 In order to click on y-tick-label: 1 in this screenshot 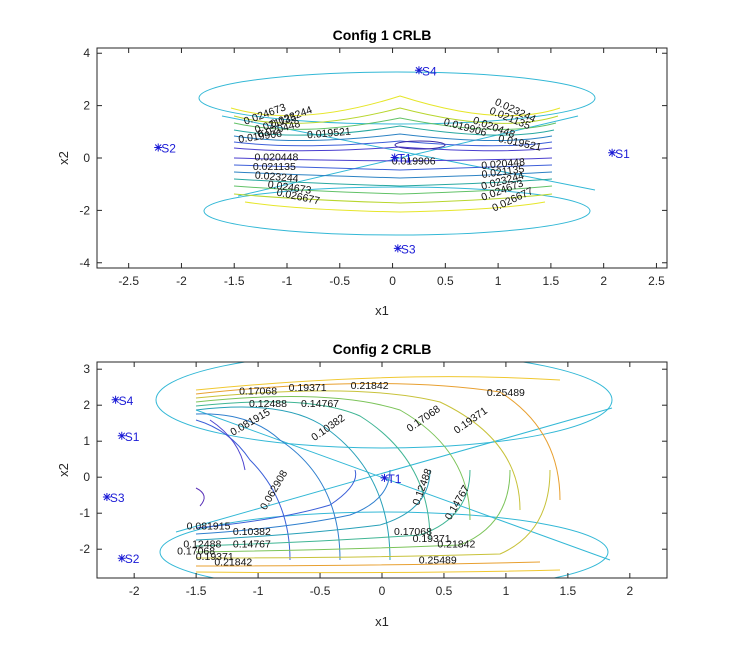, I will do `click(86, 441)`.